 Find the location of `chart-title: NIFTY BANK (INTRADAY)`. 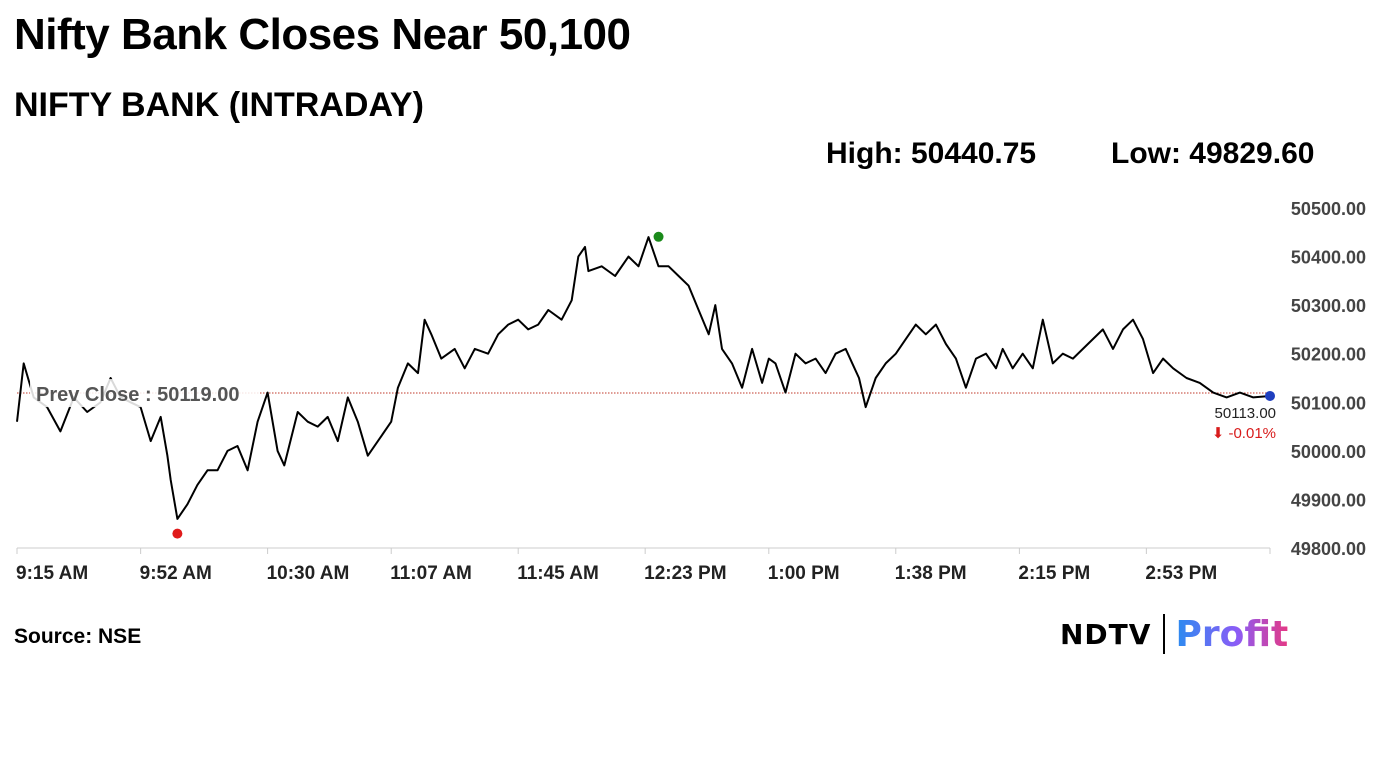

chart-title: NIFTY BANK (INTRADAY) is located at coordinates (219, 105).